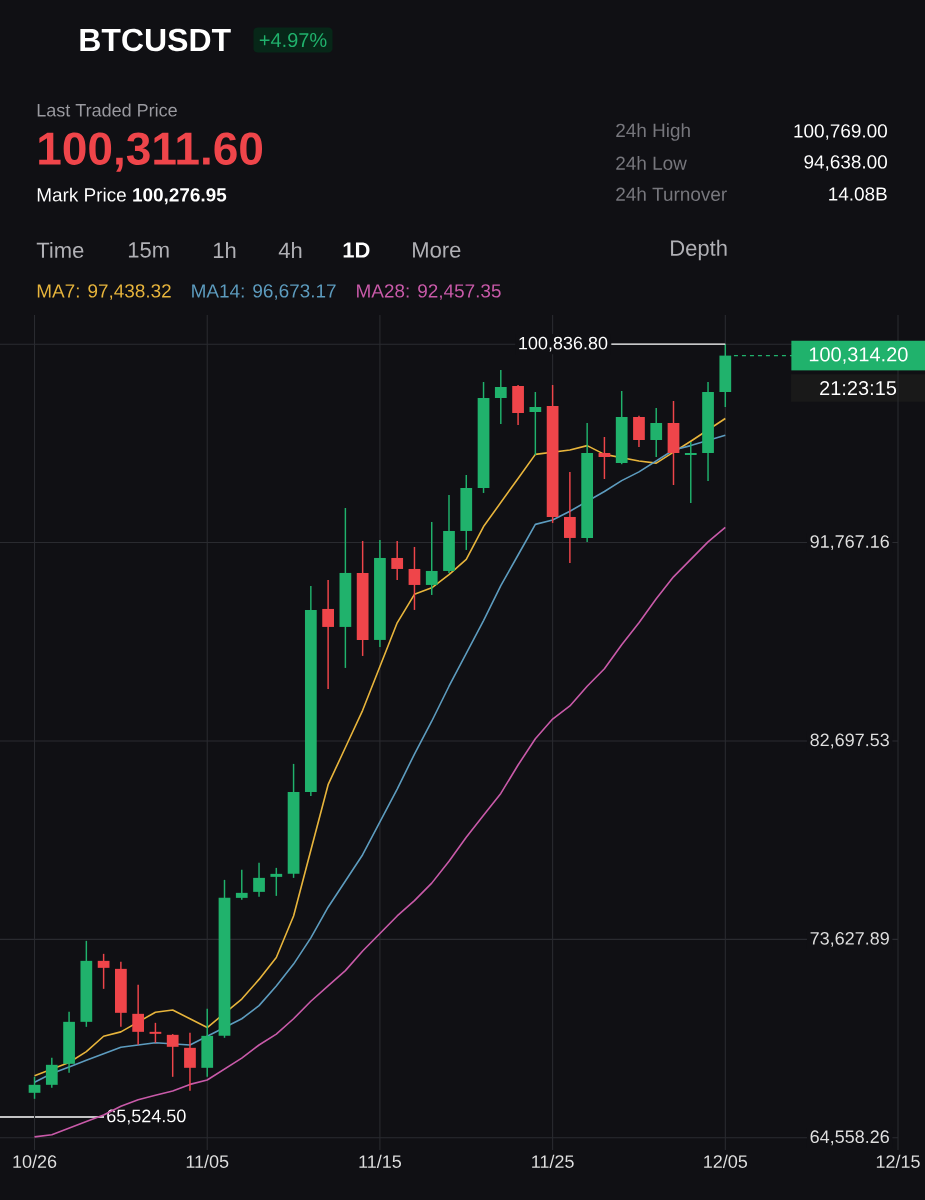 Image resolution: width=925 pixels, height=1200 pixels. Describe the element at coordinates (671, 194) in the screenshot. I see `text: 24h Turnover` at that location.